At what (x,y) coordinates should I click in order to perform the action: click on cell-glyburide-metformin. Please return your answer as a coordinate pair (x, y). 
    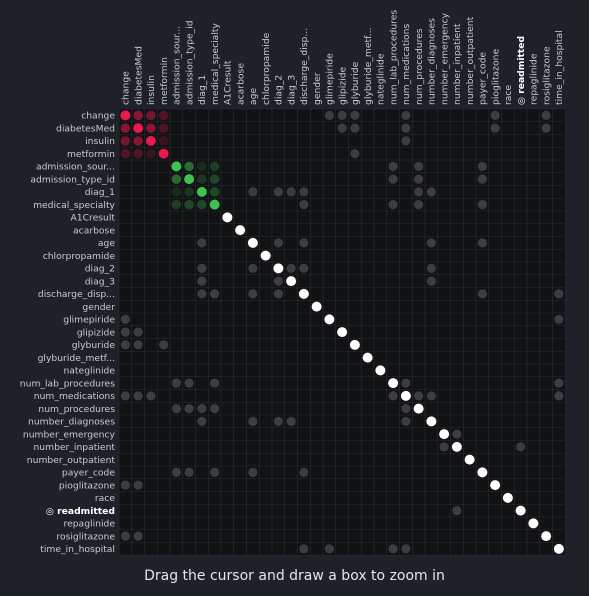
    Looking at the image, I should click on (164, 345).